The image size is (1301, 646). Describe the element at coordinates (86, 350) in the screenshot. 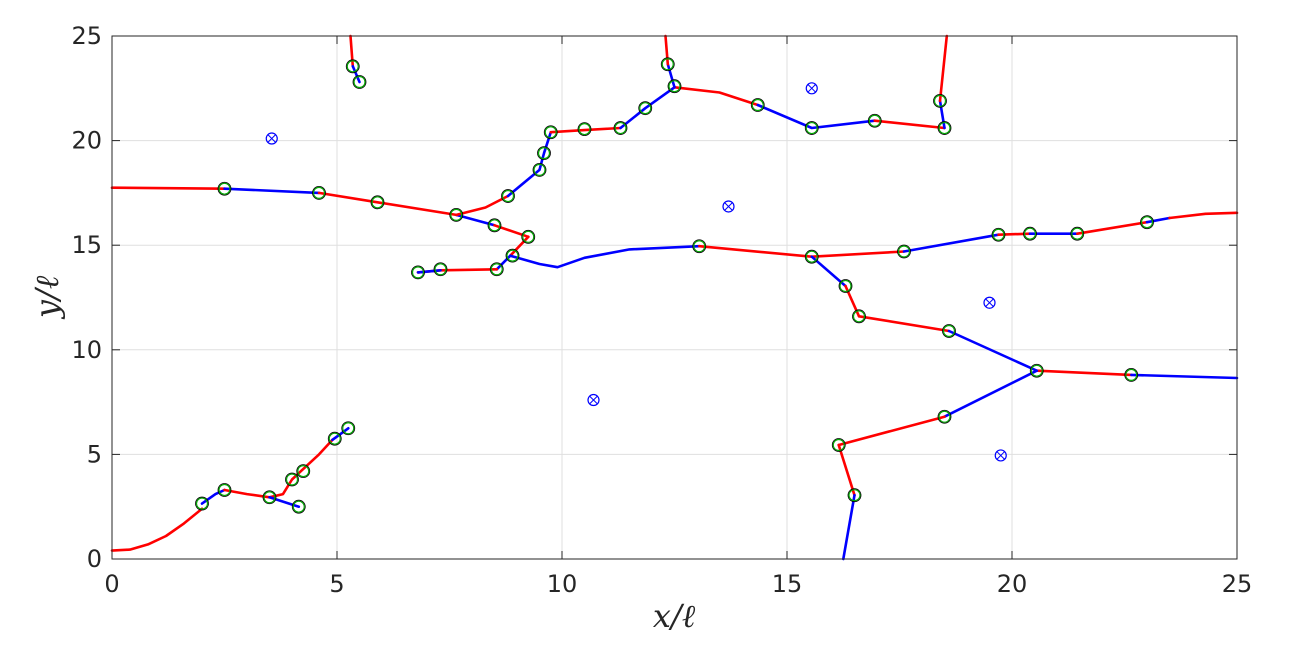

I see `y-tick-label: 10` at that location.